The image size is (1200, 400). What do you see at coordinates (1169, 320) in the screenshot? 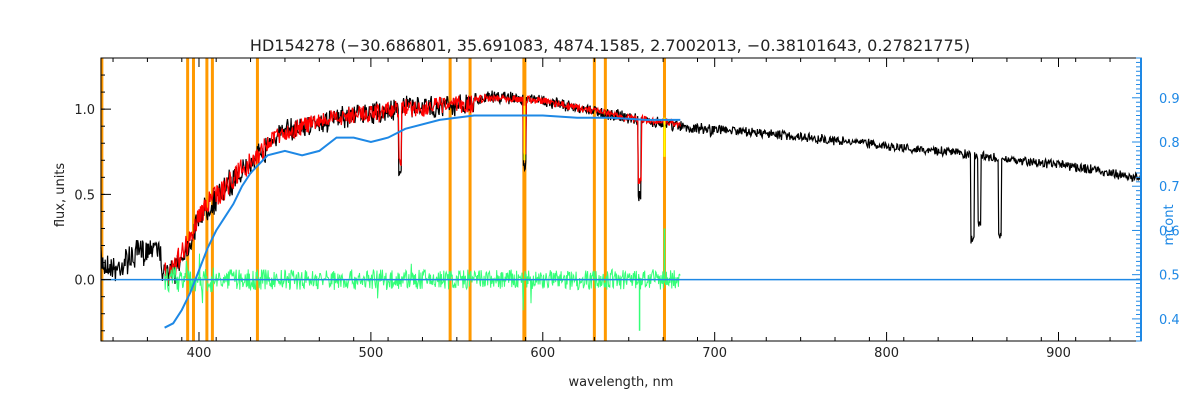
I see `y2-tick-label: 0.4` at bounding box center [1169, 320].